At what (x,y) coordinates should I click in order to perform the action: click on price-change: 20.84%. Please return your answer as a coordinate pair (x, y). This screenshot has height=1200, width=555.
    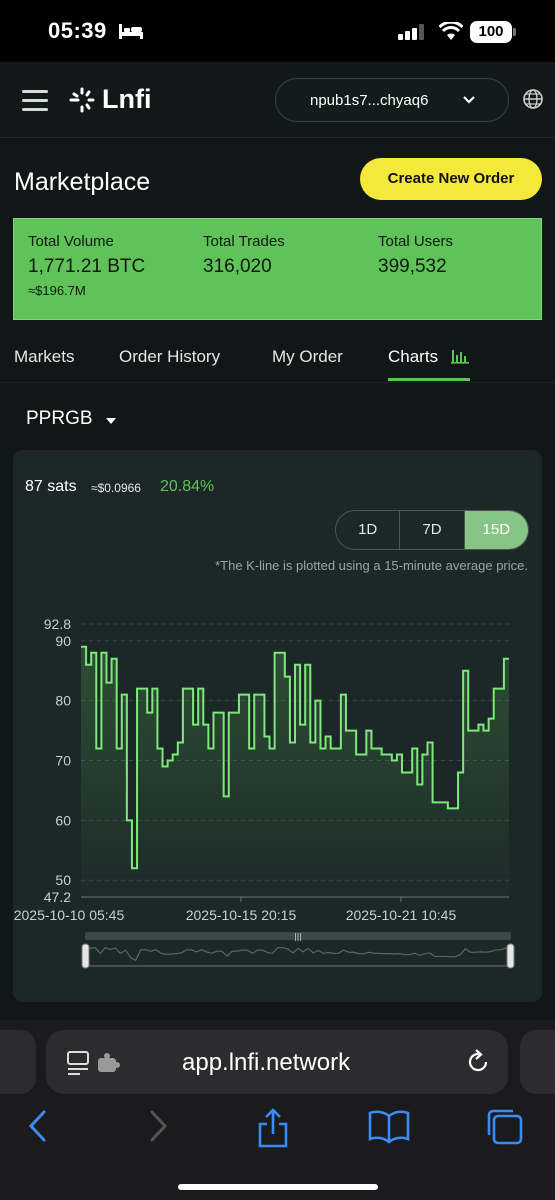
    Looking at the image, I should click on (187, 486).